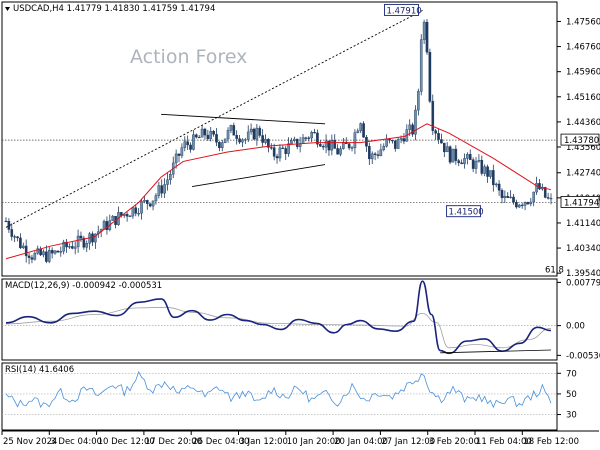 The height and width of the screenshot is (450, 600). Describe the element at coordinates (30, 442) in the screenshot. I see `x-tick-label: 25 Nov 2024` at that location.